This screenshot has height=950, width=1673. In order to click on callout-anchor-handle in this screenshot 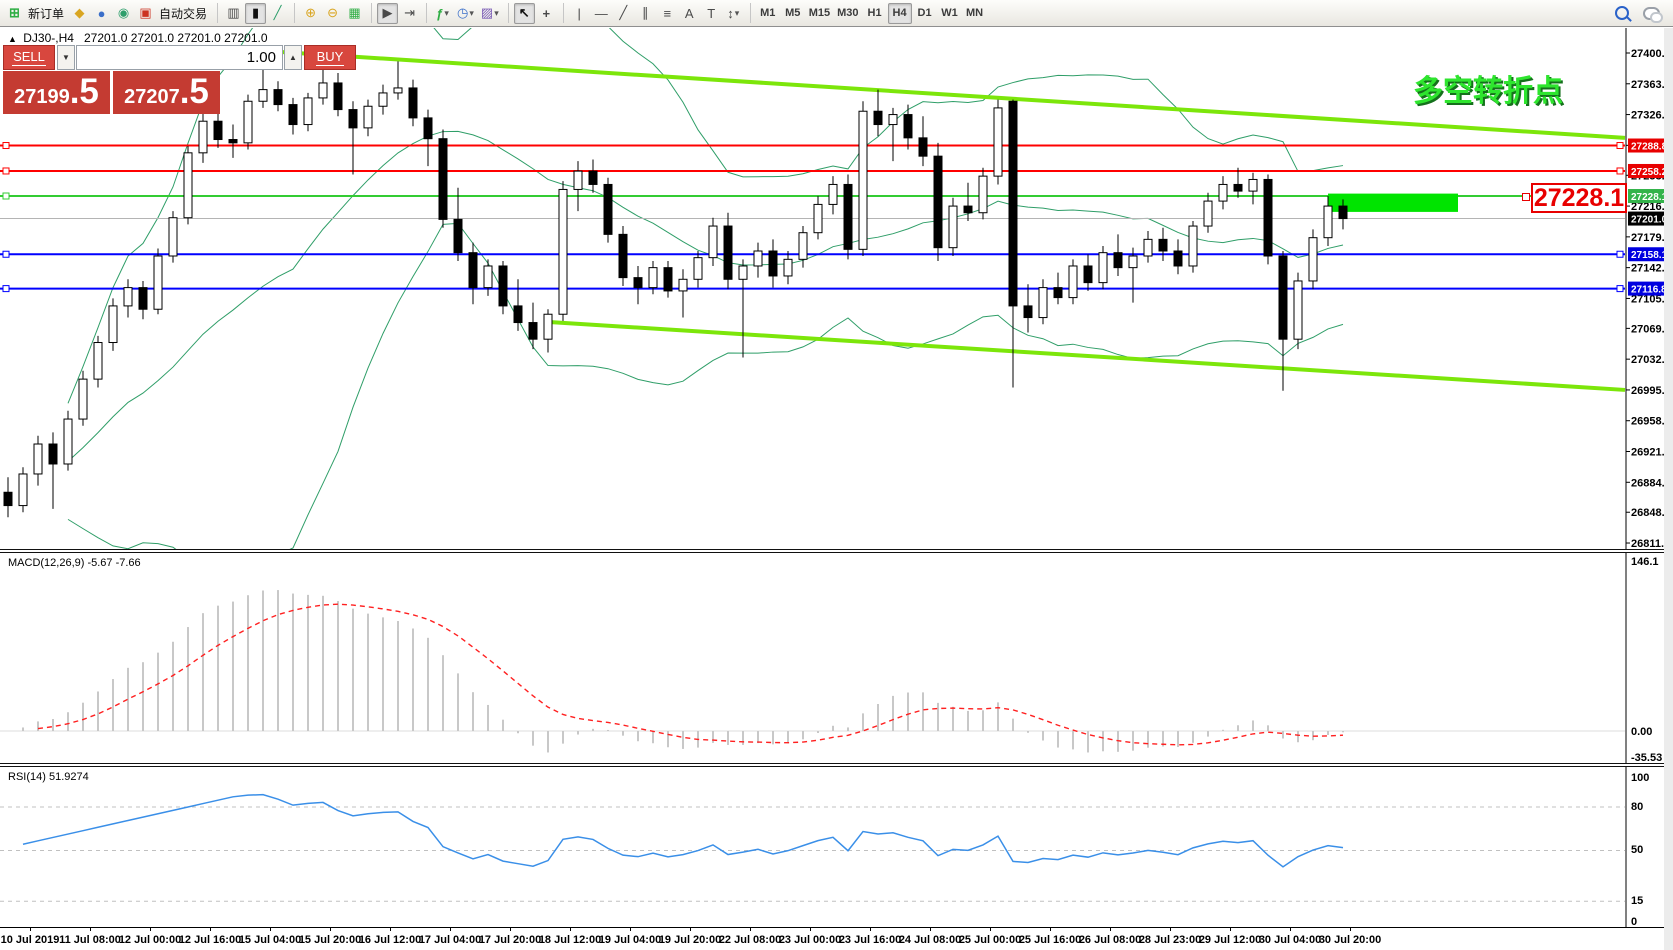, I will do `click(1526, 197)`.